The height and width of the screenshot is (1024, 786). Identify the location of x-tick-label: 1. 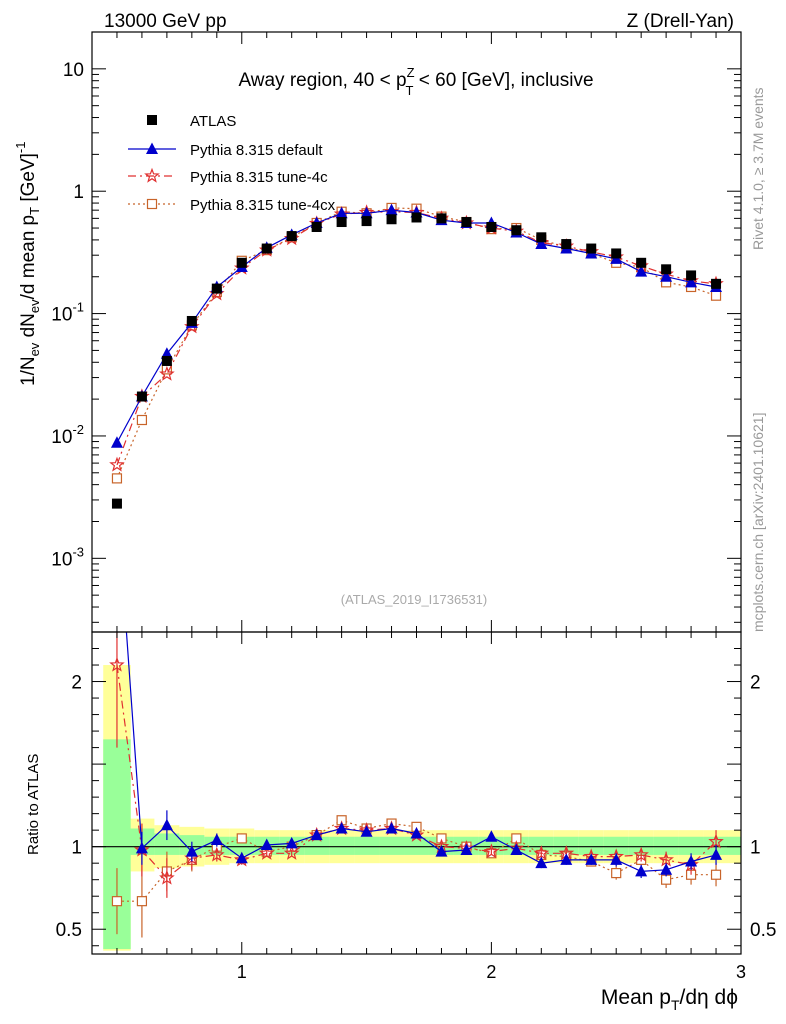
(242, 972).